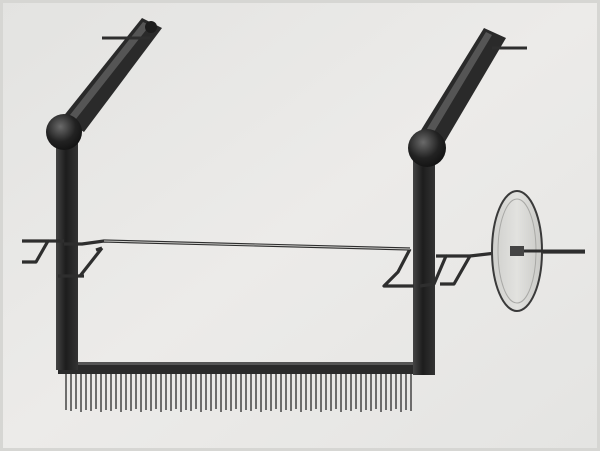 The image size is (600, 451). What do you see at coordinates (427, 148) in the screenshot?
I see `right-joint` at bounding box center [427, 148].